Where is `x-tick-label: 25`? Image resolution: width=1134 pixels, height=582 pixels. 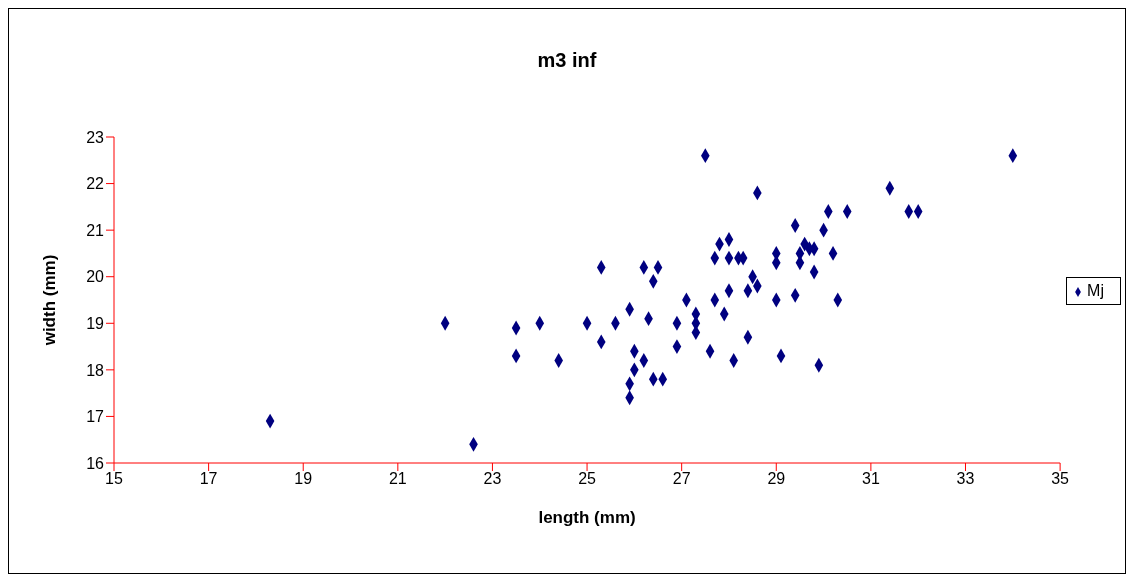 x-tick-label: 25 is located at coordinates (587, 479).